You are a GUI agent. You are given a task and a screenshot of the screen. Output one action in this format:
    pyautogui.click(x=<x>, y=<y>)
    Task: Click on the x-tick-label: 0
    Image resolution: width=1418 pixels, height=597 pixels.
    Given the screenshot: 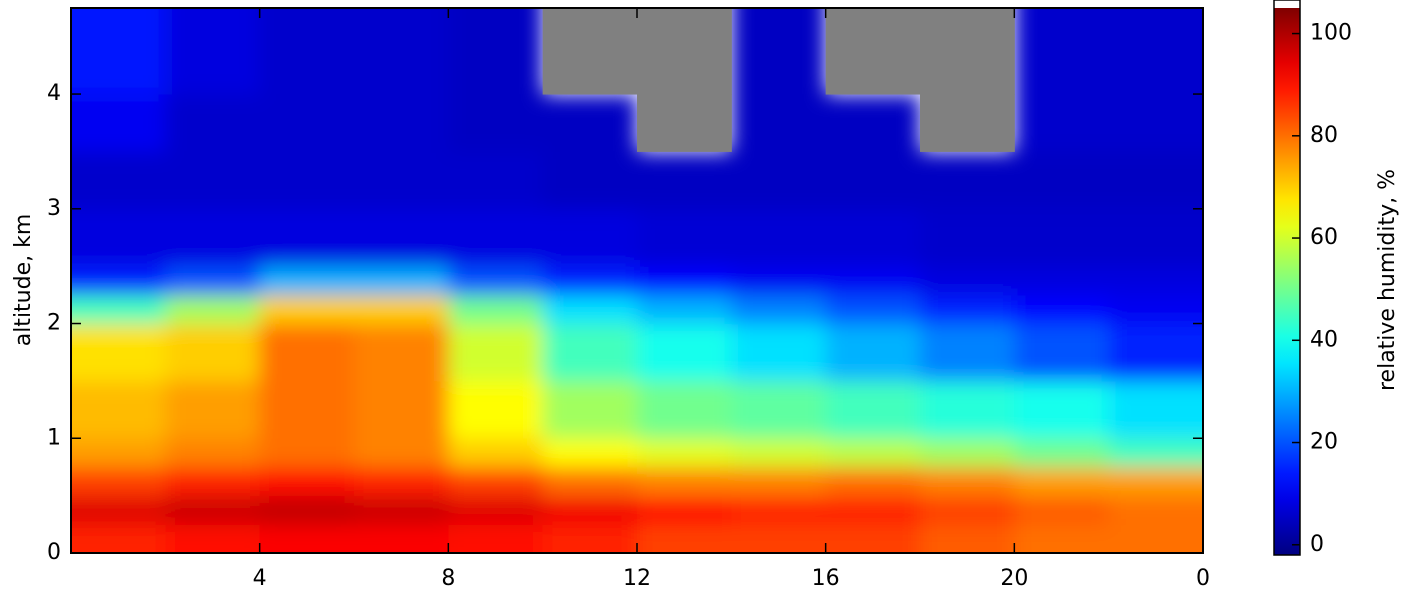 What is the action you would take?
    pyautogui.click(x=1203, y=578)
    